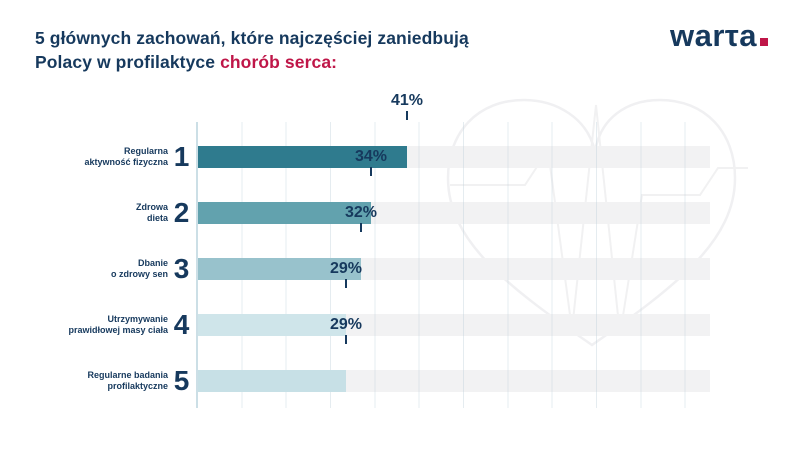  What do you see at coordinates (764, 42) in the screenshot?
I see `warta-logo-dot-icon` at bounding box center [764, 42].